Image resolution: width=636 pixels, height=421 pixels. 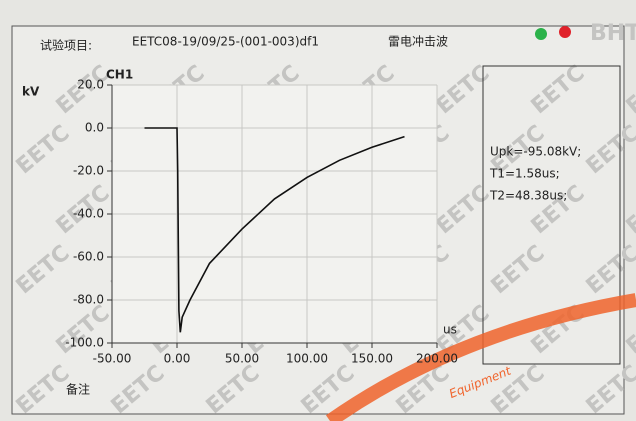 What do you see at coordinates (112, 359) in the screenshot?
I see `x-tick-label: -50.00` at bounding box center [112, 359].